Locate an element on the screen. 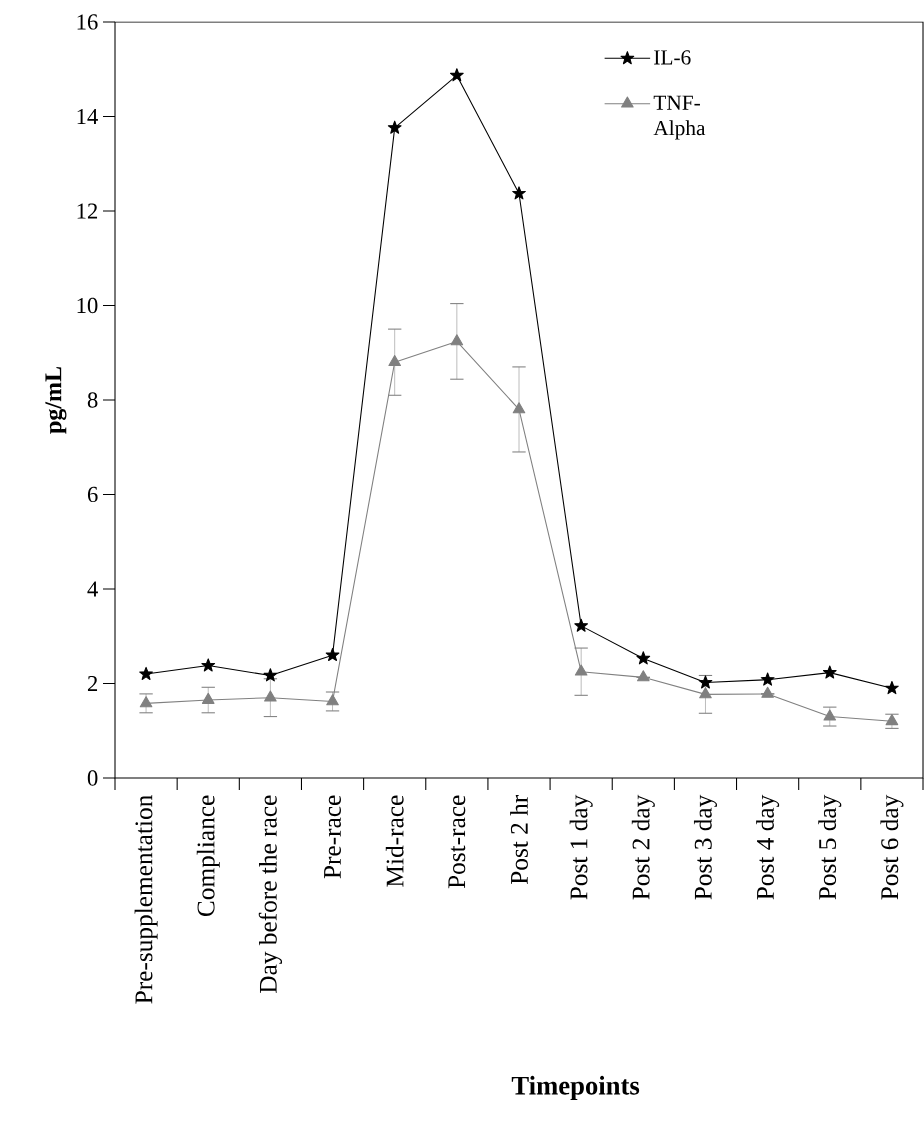 The height and width of the screenshot is (1148, 924). x-tick-label: Pre-race is located at coordinates (332, 837).